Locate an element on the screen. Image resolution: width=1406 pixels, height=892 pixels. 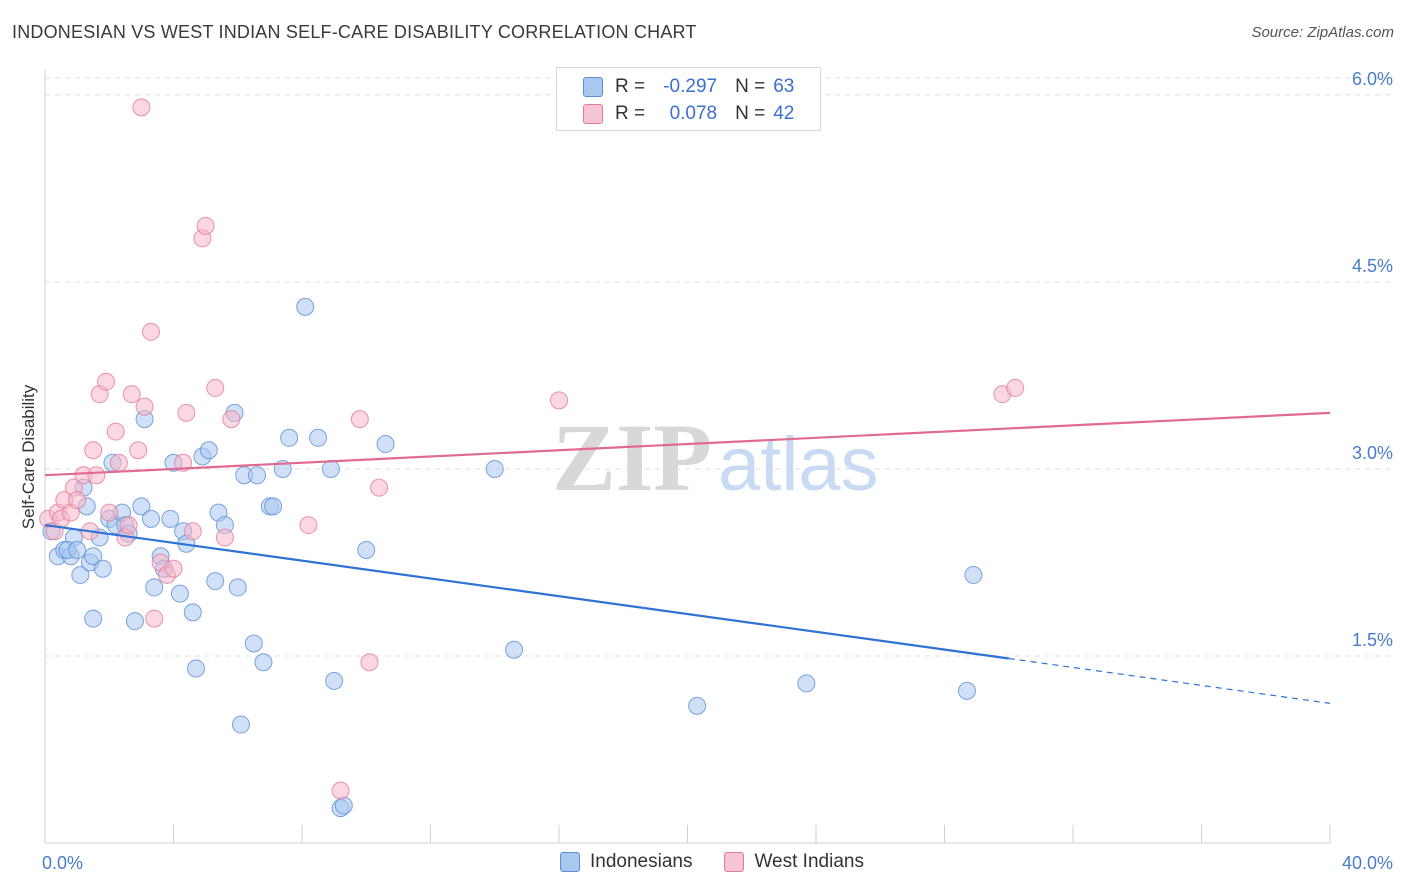
y-axis-label: Self-Care Disability is located at coordinates (28, 456).